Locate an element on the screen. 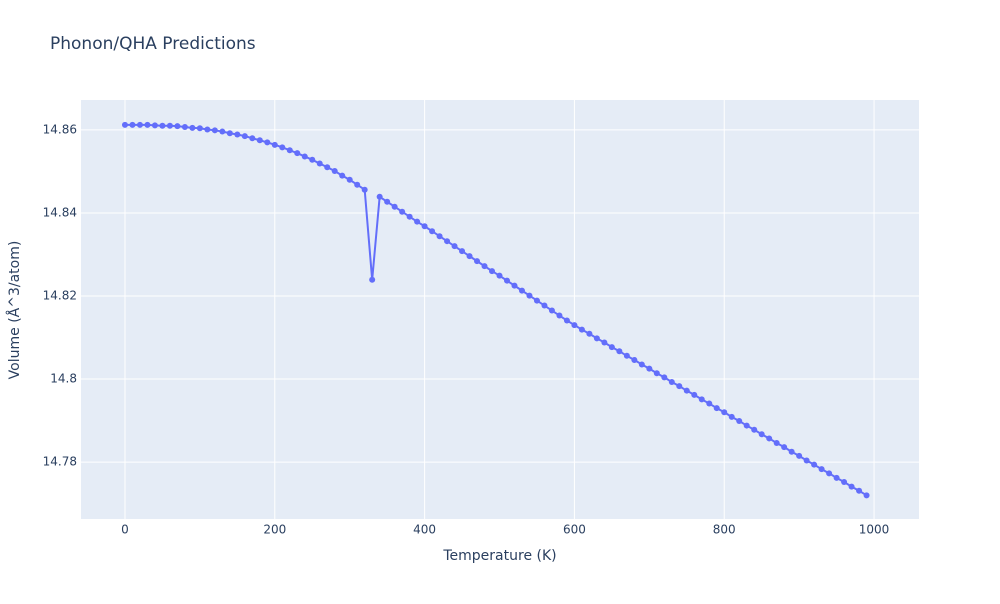  x-tick-label: 0 is located at coordinates (125, 530).